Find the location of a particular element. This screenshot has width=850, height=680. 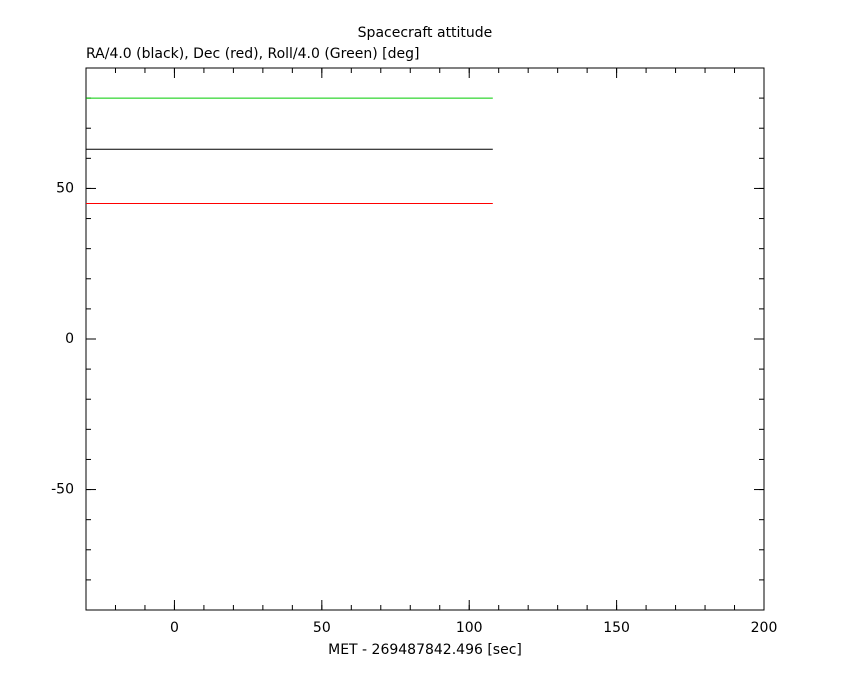

y-tick-label: -50 is located at coordinates (62, 490).